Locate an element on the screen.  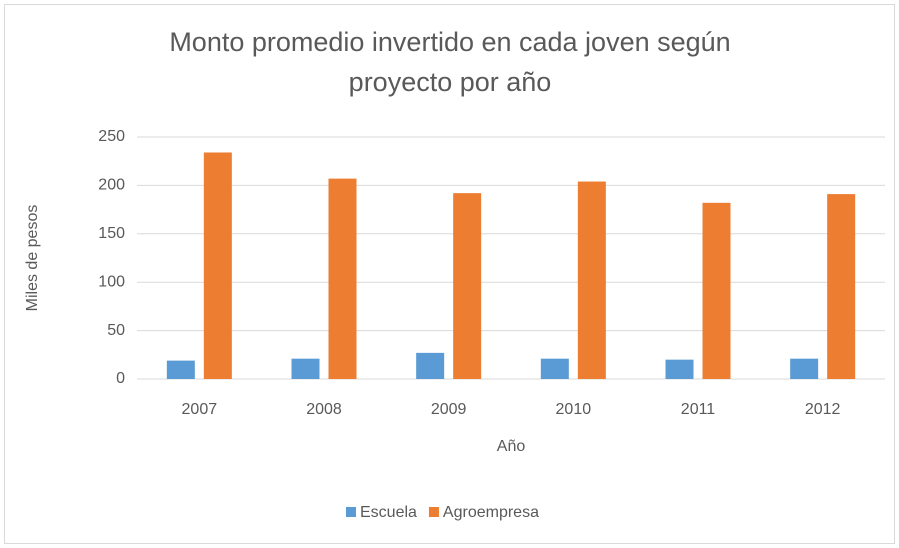
y-tick-label: 200 is located at coordinates (111, 185).